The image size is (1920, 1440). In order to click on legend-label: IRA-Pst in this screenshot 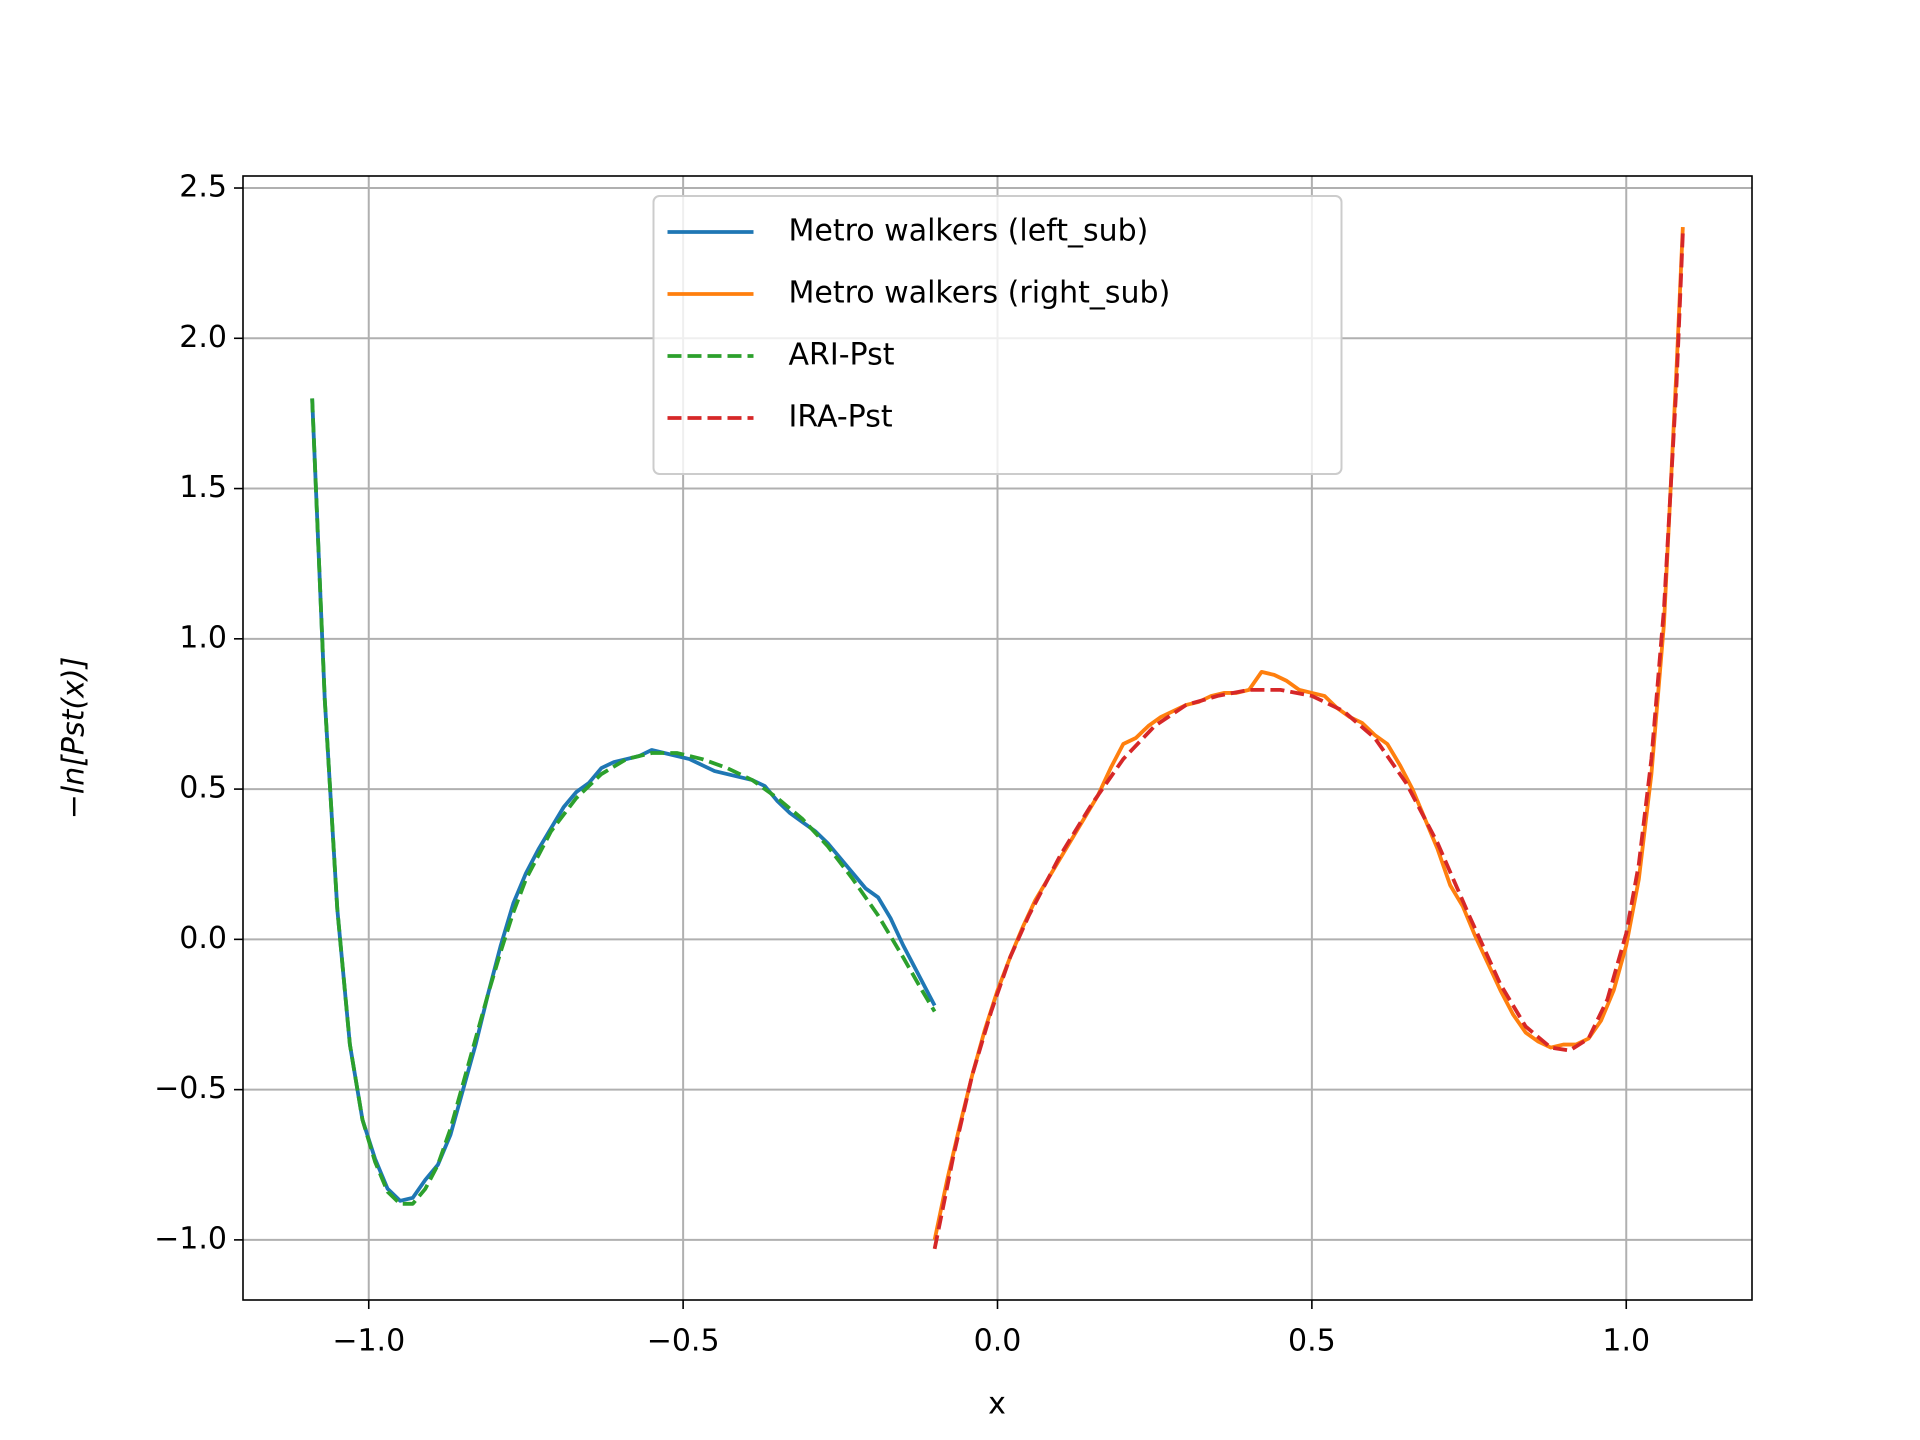, I will do `click(841, 417)`.